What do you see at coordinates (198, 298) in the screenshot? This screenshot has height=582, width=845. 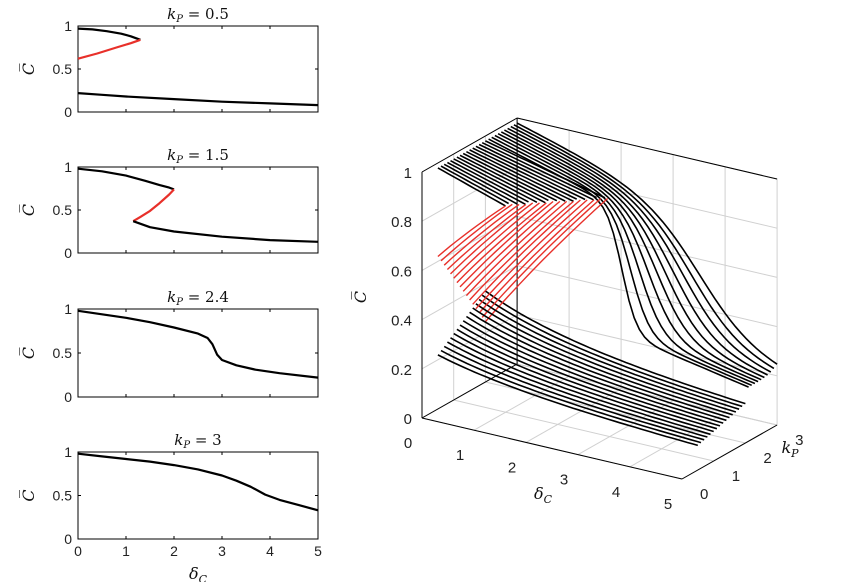 I see `panel-title: kP = 2.4` at bounding box center [198, 298].